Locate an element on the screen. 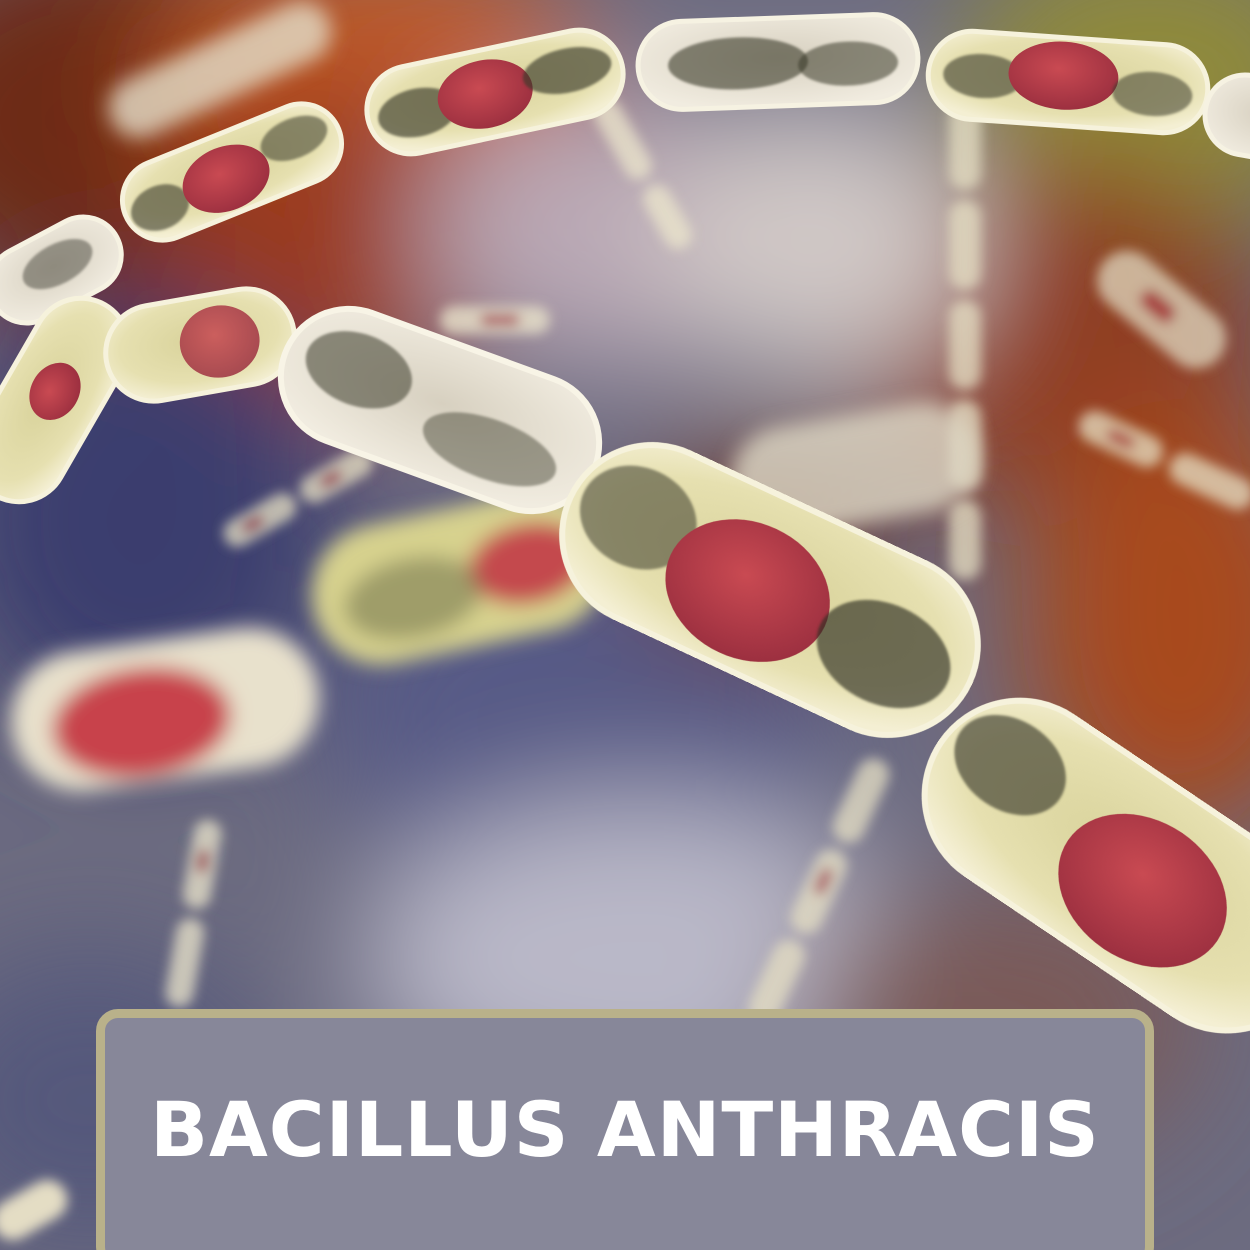 This screenshot has height=1250, width=1250. caption-title: BACILLUS ANTHRACIS is located at coordinates (625, 1129).